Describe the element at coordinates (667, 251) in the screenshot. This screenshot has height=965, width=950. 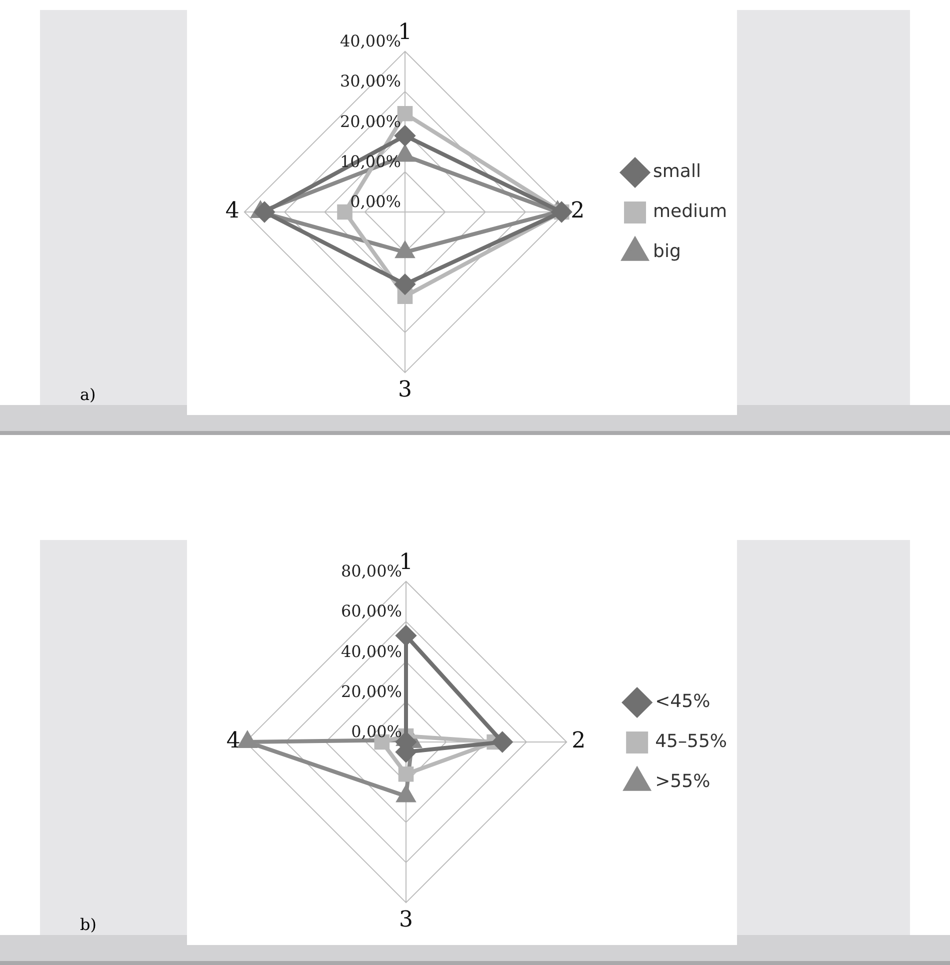
I see `legend-label: big` at that location.